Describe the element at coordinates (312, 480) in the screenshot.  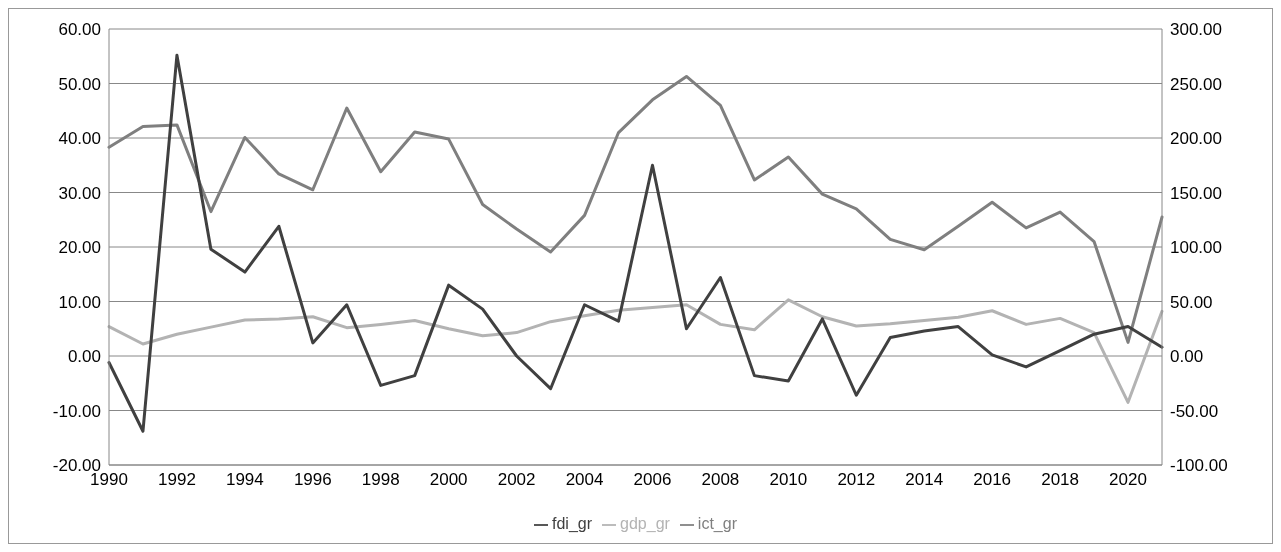
I see `x-tick-label: 1996` at that location.